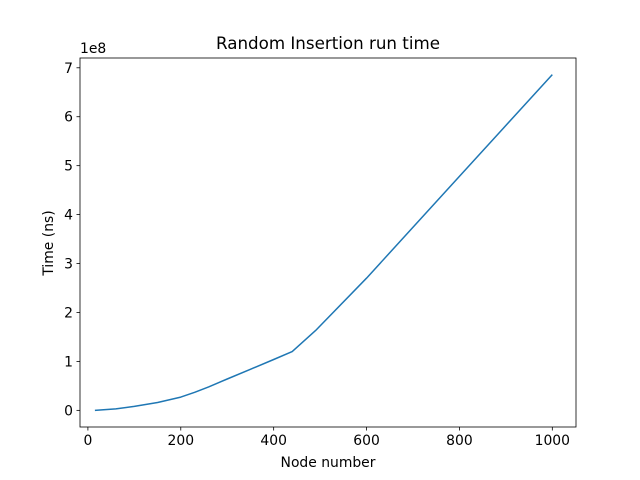 Image resolution: width=640 pixels, height=480 pixels. What do you see at coordinates (68, 167) in the screenshot?
I see `y-tick-label: 5` at bounding box center [68, 167].